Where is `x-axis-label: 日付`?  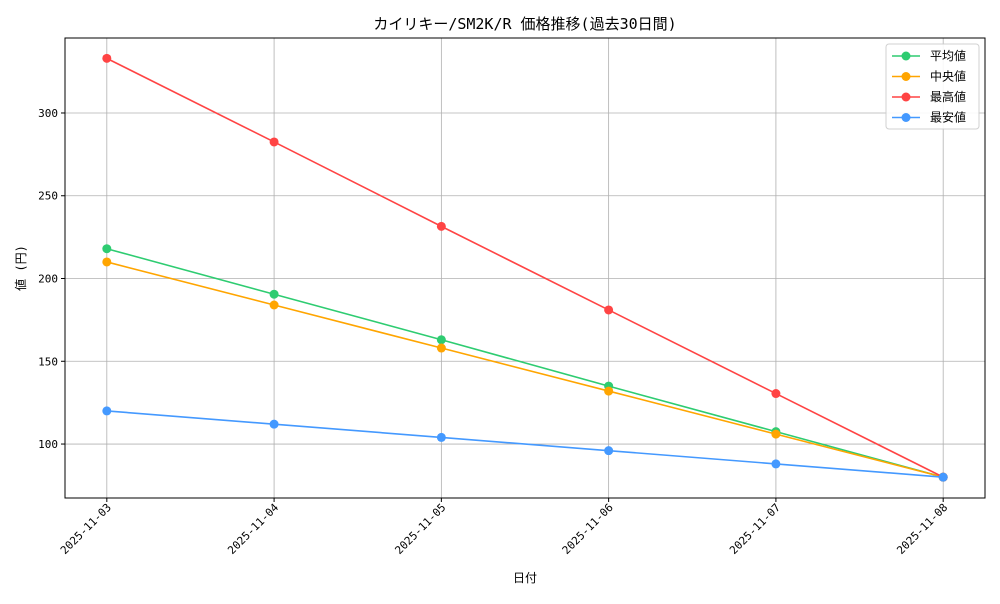 x-axis-label: 日付 is located at coordinates (525, 578).